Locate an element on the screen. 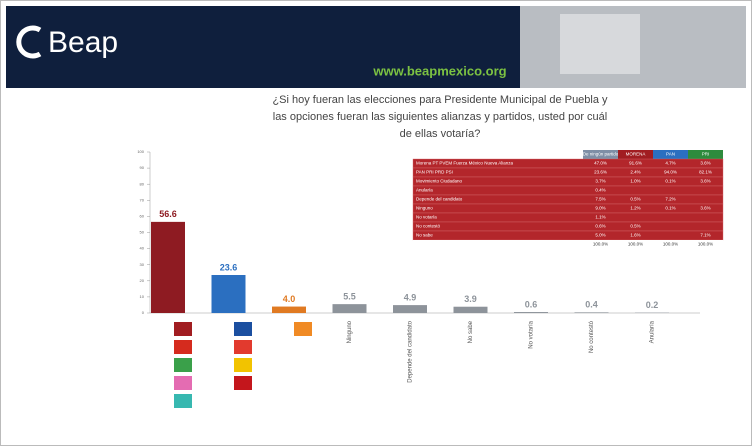 The image size is (752, 446). x-tick-label: Ninguno is located at coordinates (350, 331).